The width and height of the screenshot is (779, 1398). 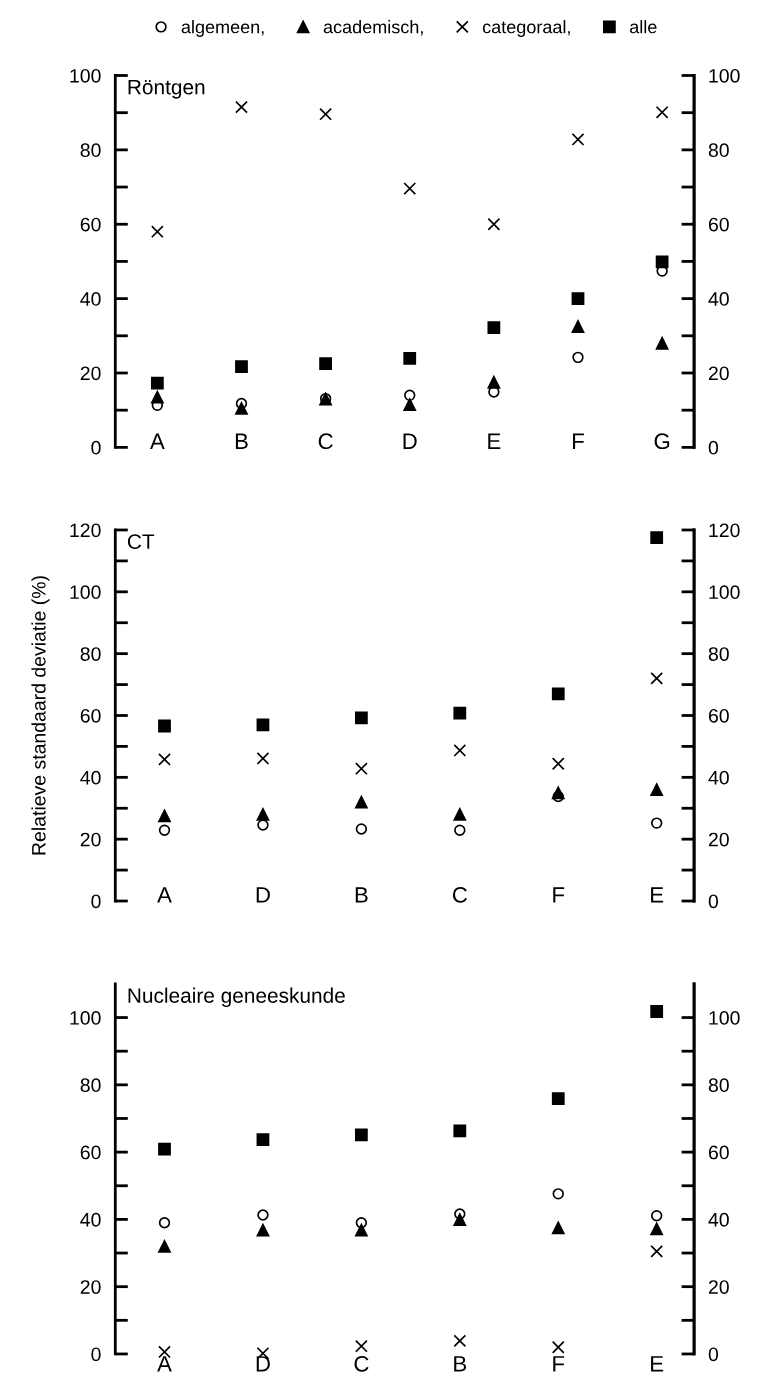 I want to click on legend-label: academisch,, so click(x=373, y=28).